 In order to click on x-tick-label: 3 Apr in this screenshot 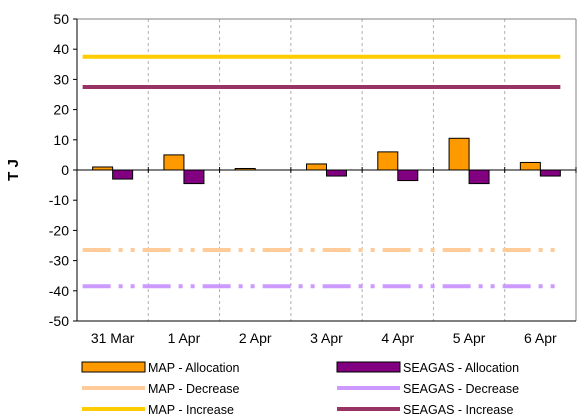, I will do `click(326, 338)`.